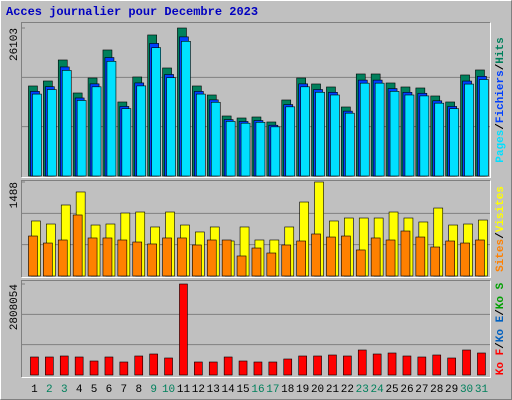  Describe the element at coordinates (94, 390) in the screenshot. I see `x-tick-label: 5` at that location.